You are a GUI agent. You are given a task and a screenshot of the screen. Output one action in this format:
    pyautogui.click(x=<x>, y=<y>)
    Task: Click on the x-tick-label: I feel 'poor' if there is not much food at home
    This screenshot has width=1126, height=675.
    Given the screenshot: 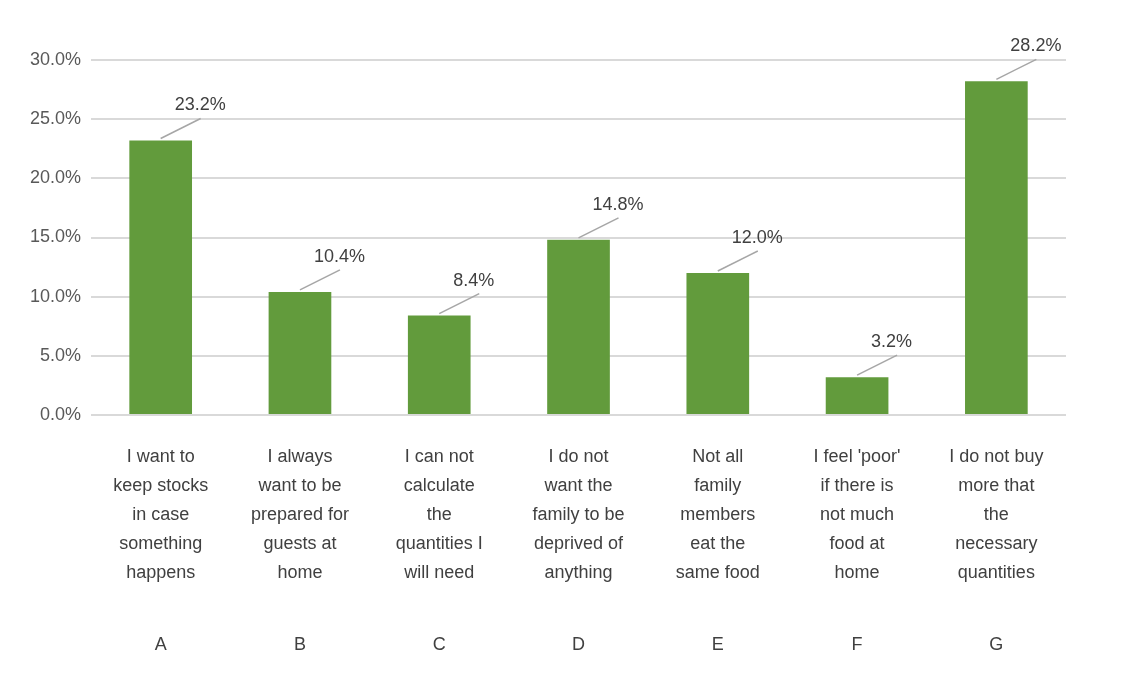 What is the action you would take?
    pyautogui.click(x=857, y=514)
    